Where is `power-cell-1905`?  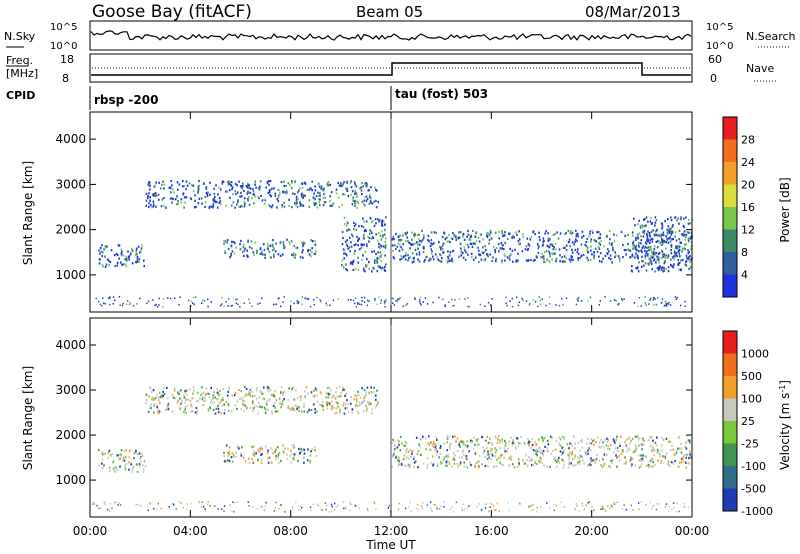 power-cell-1905 is located at coordinates (610, 301).